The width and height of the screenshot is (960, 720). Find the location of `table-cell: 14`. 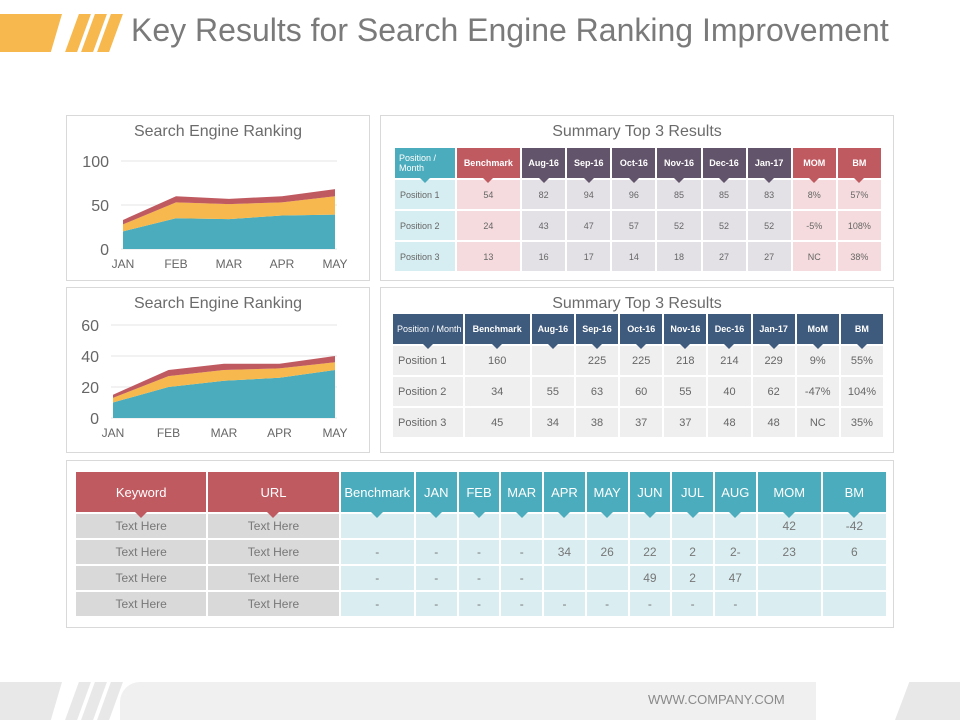

table-cell: 14 is located at coordinates (634, 256).